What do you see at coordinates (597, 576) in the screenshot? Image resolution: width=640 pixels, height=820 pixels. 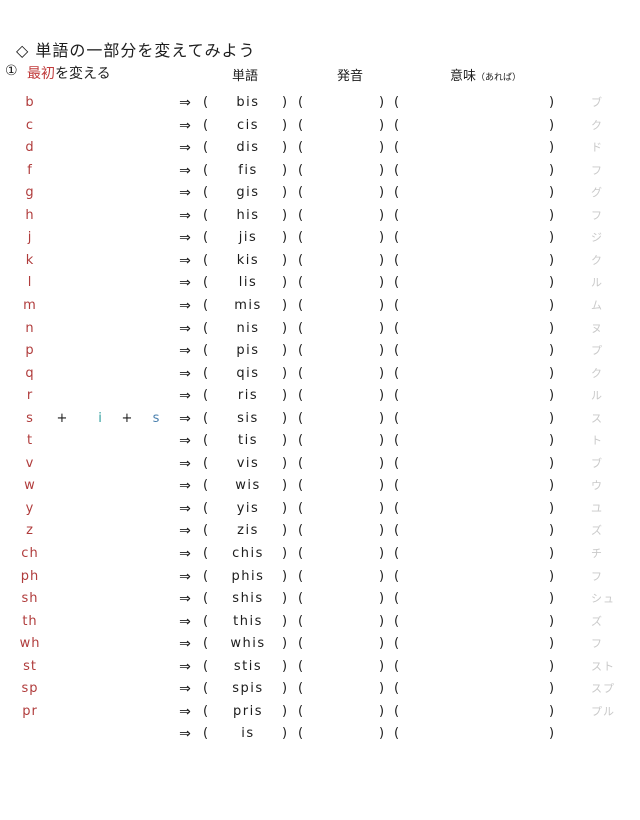 I see `kana-hint: フ` at bounding box center [597, 576].